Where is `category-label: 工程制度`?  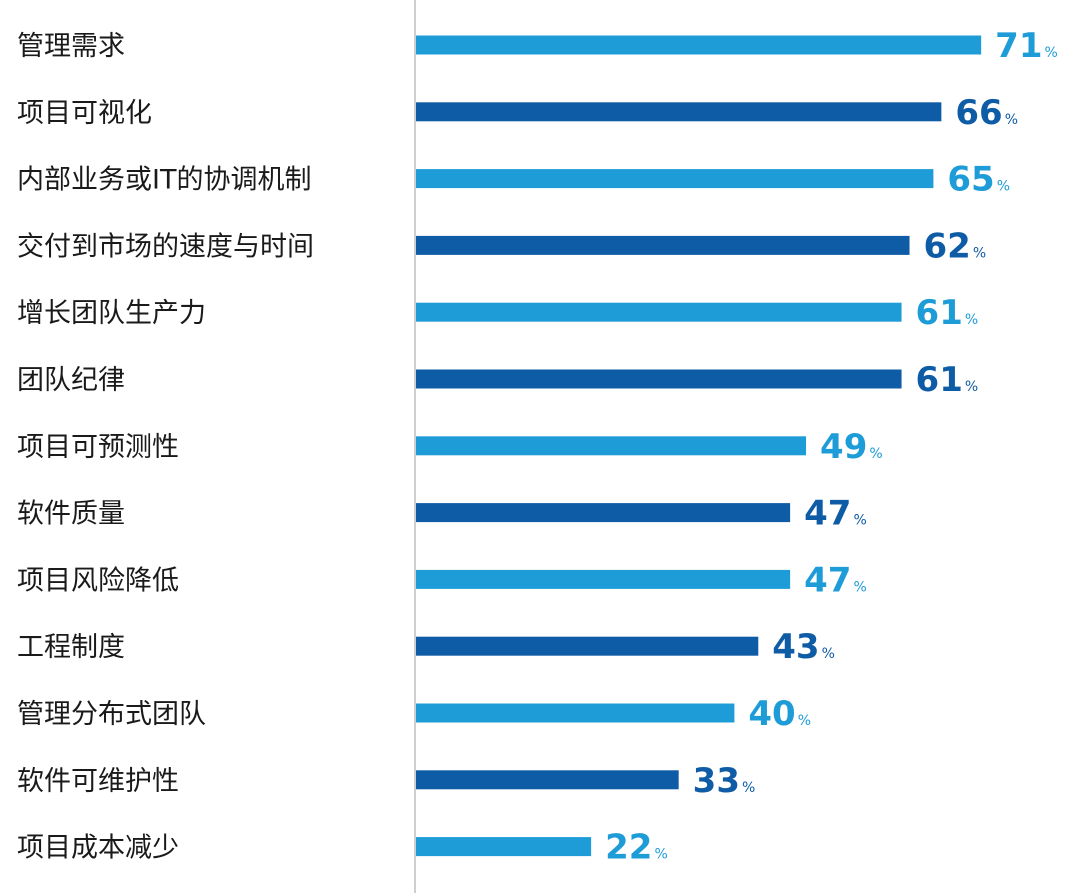 category-label: 工程制度 is located at coordinates (71, 647).